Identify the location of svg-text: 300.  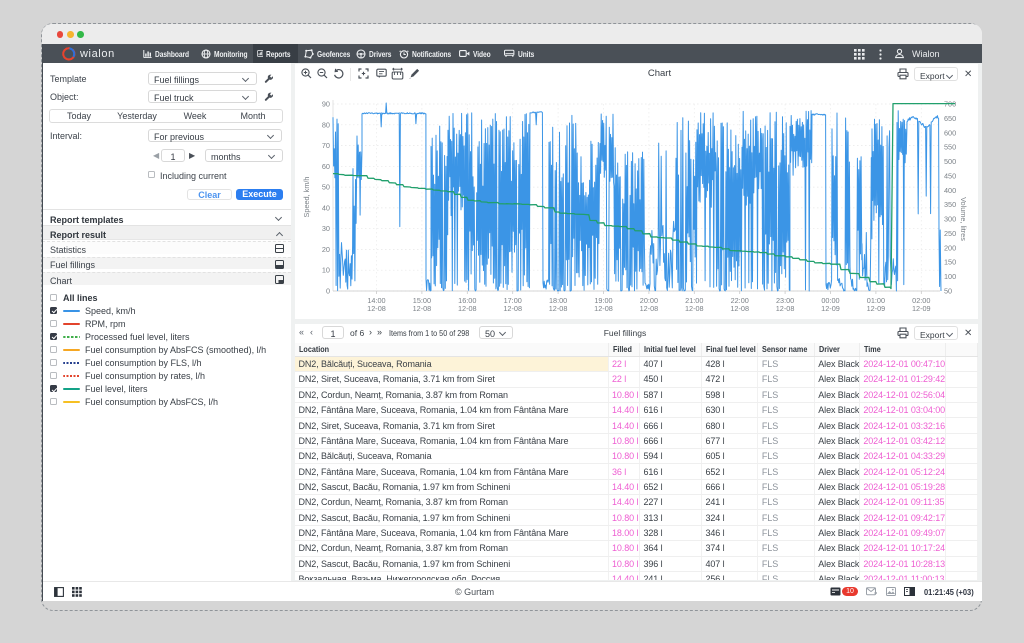
(950, 219).